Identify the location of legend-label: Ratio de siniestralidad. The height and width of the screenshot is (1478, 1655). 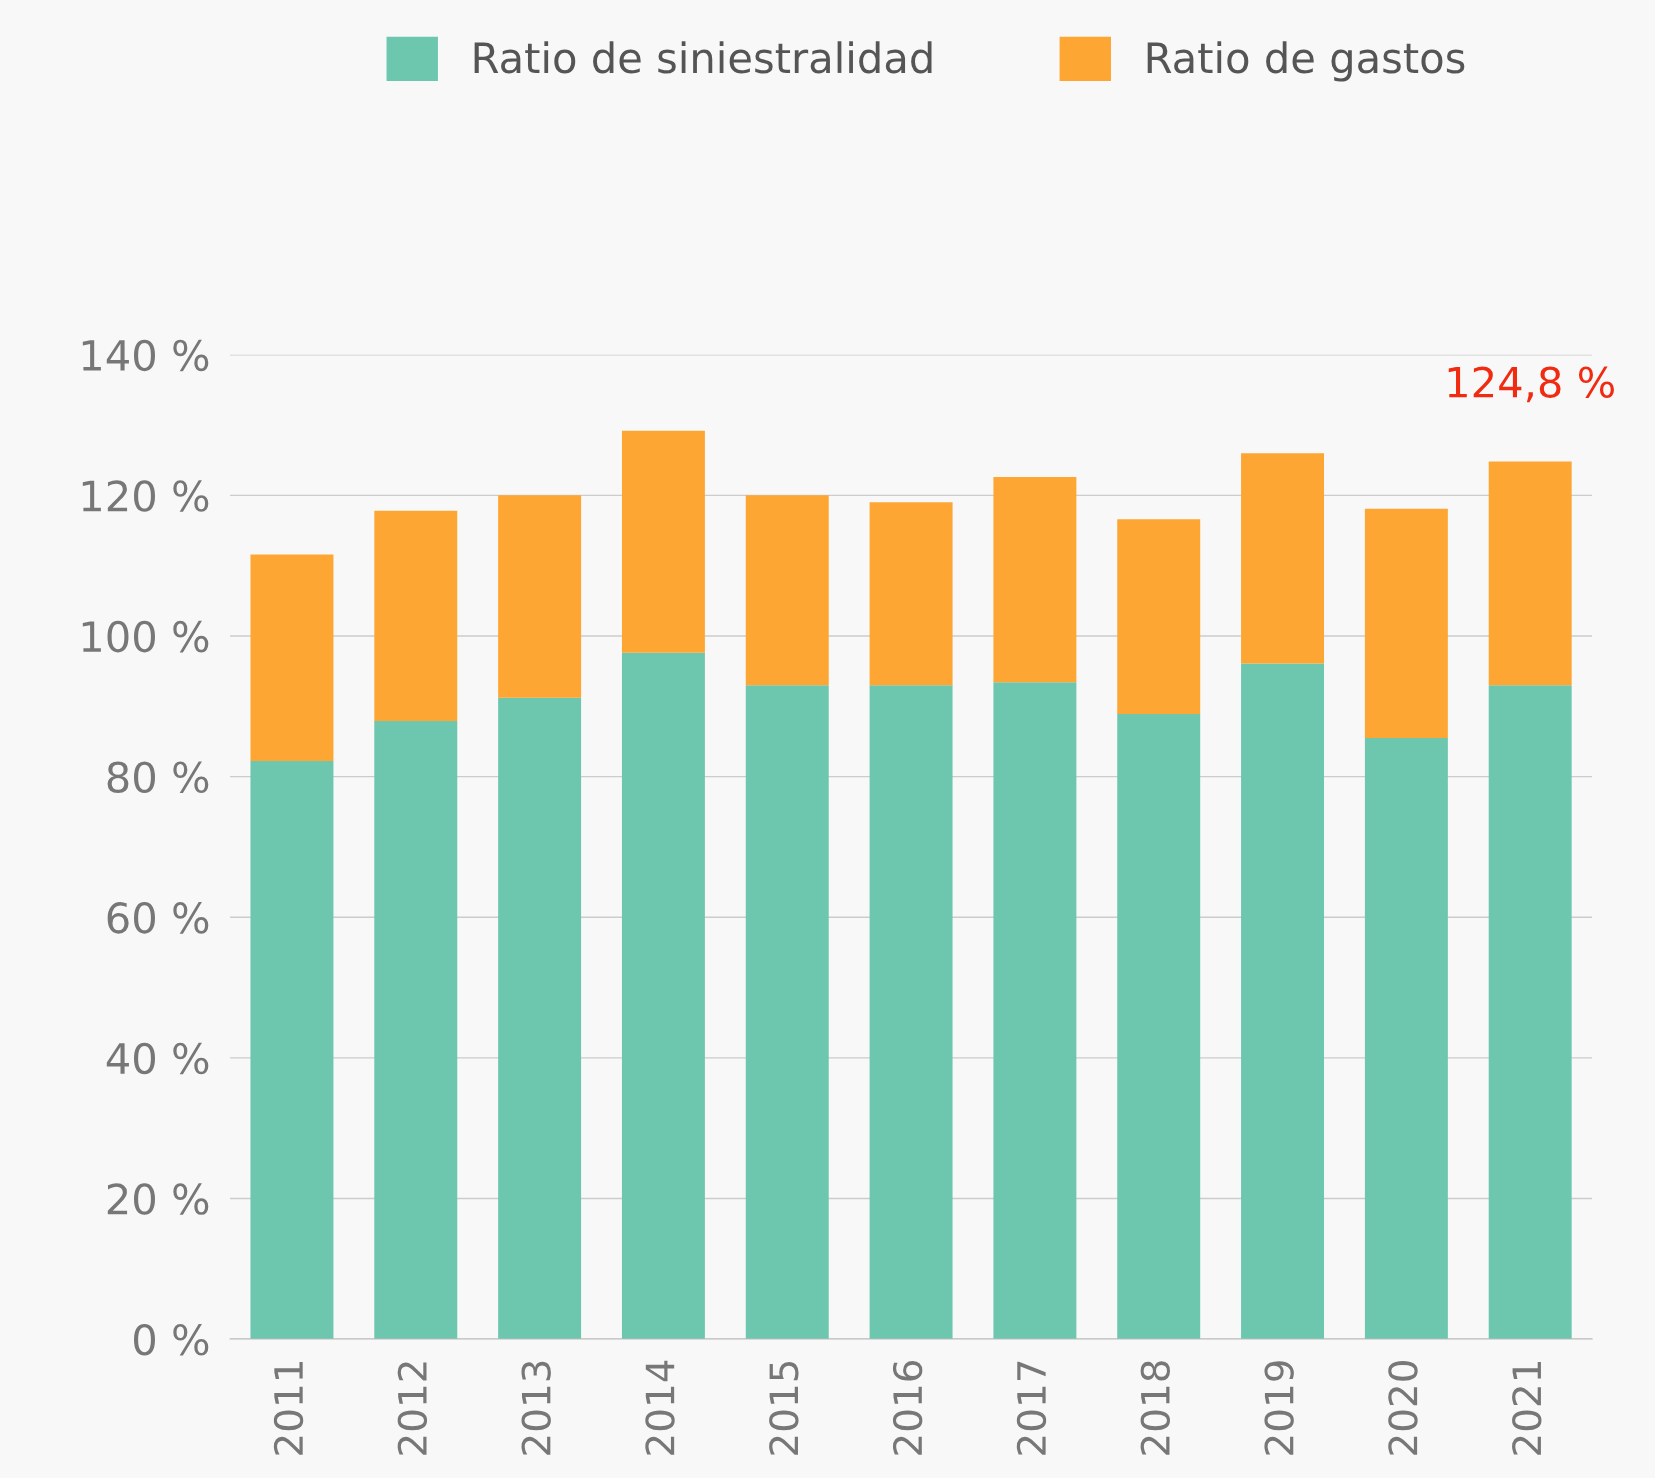
(703, 57).